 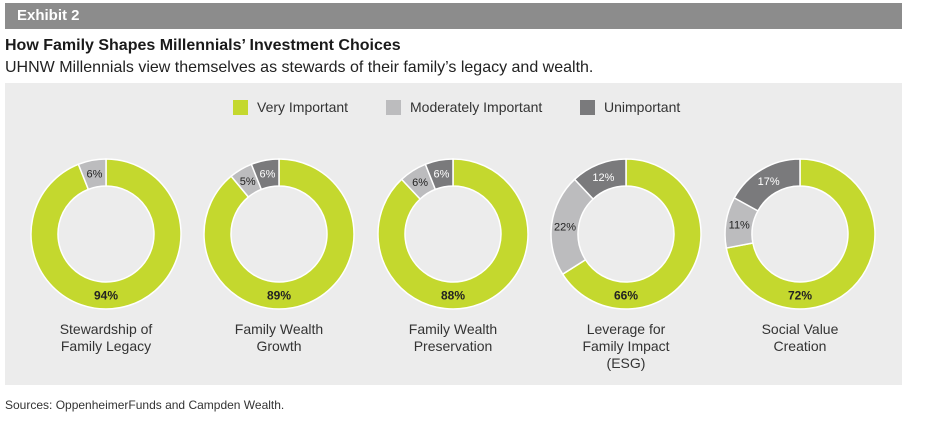 What do you see at coordinates (106, 296) in the screenshot?
I see `data-label-very-important: 94%` at bounding box center [106, 296].